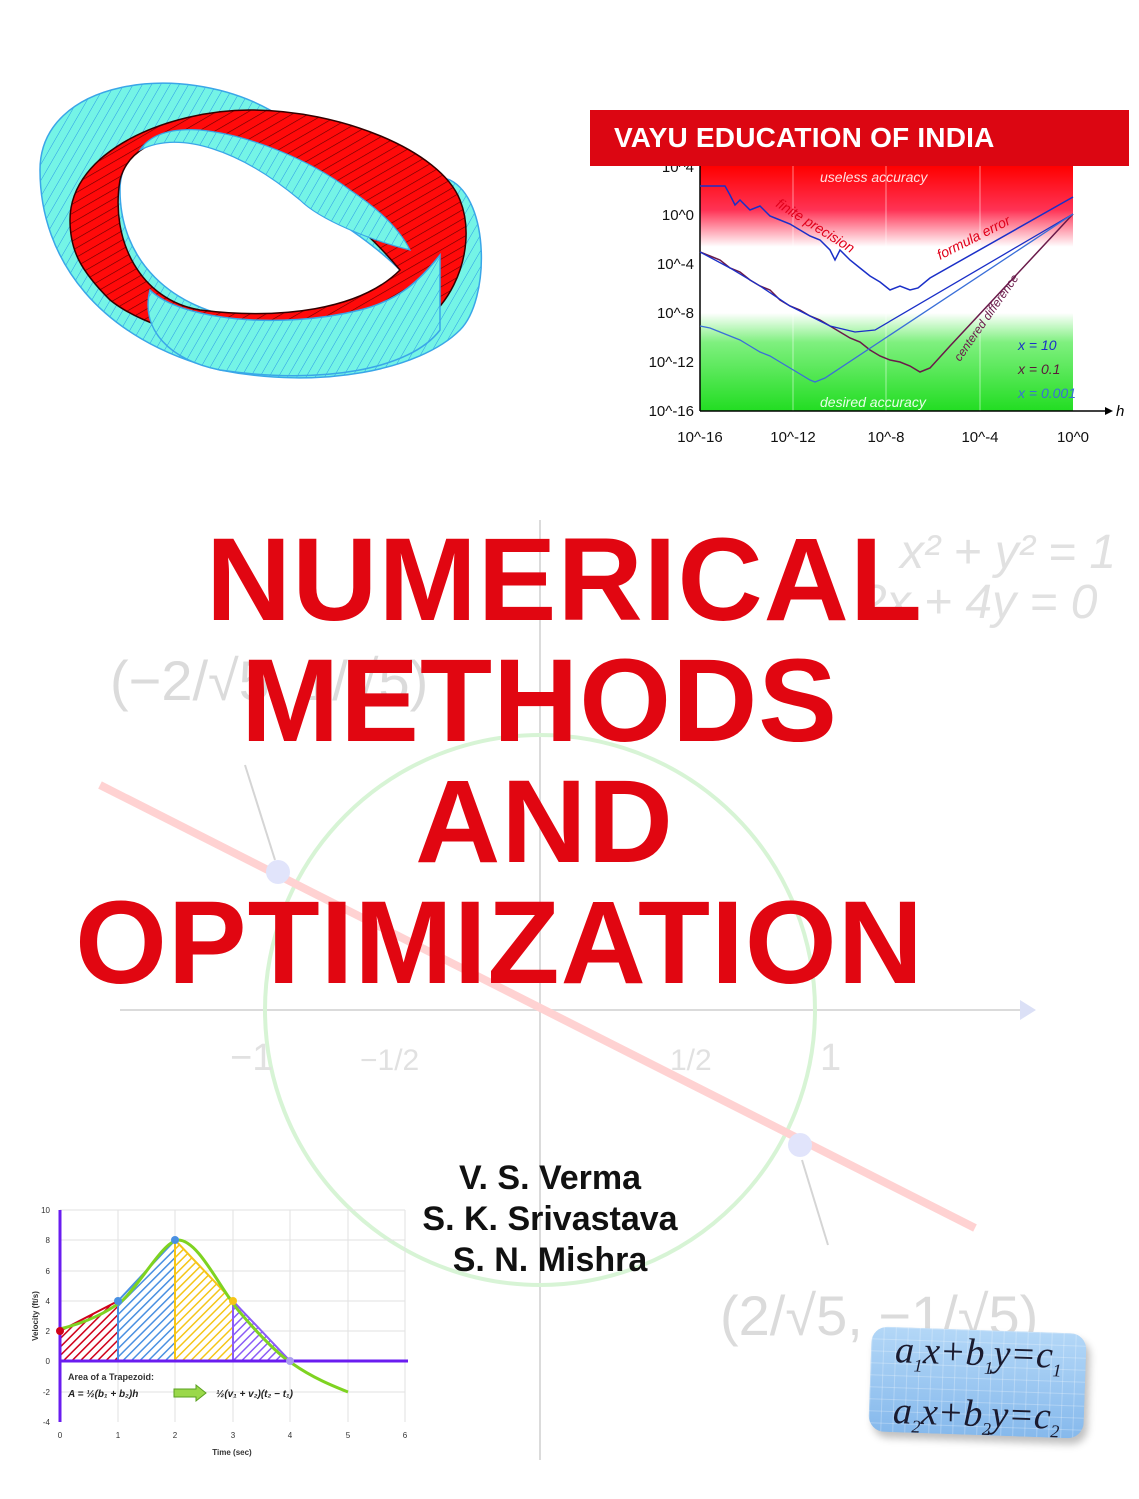 The image size is (1139, 1499). I want to click on svg-text: −1, so click(251, 1058).